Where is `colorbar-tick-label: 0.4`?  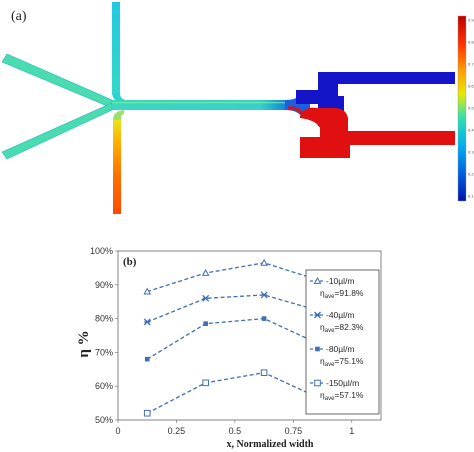
colorbar-tick-label: 0.4 is located at coordinates (471, 130).